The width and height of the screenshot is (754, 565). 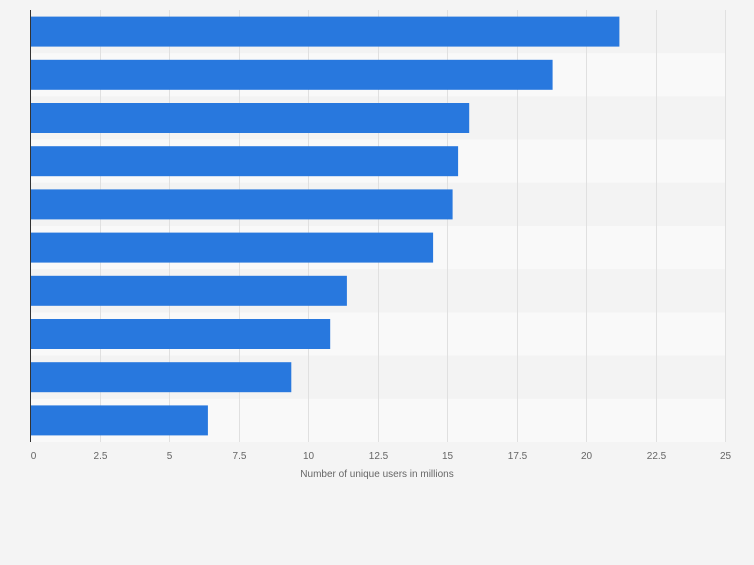 What do you see at coordinates (101, 456) in the screenshot?
I see `x-tick-label: 2.5` at bounding box center [101, 456].